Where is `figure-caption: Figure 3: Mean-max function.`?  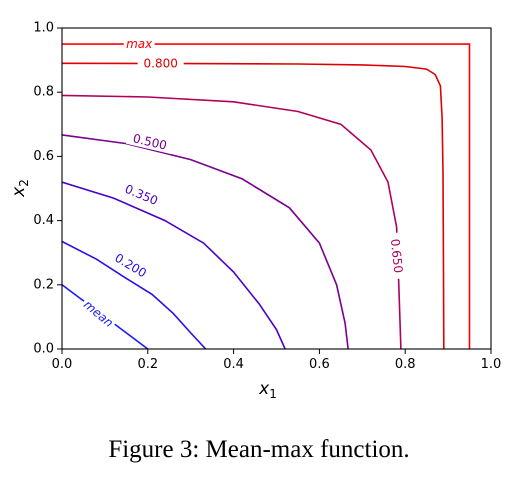
figure-caption: Figure 3: Mean-max function. is located at coordinates (259, 449).